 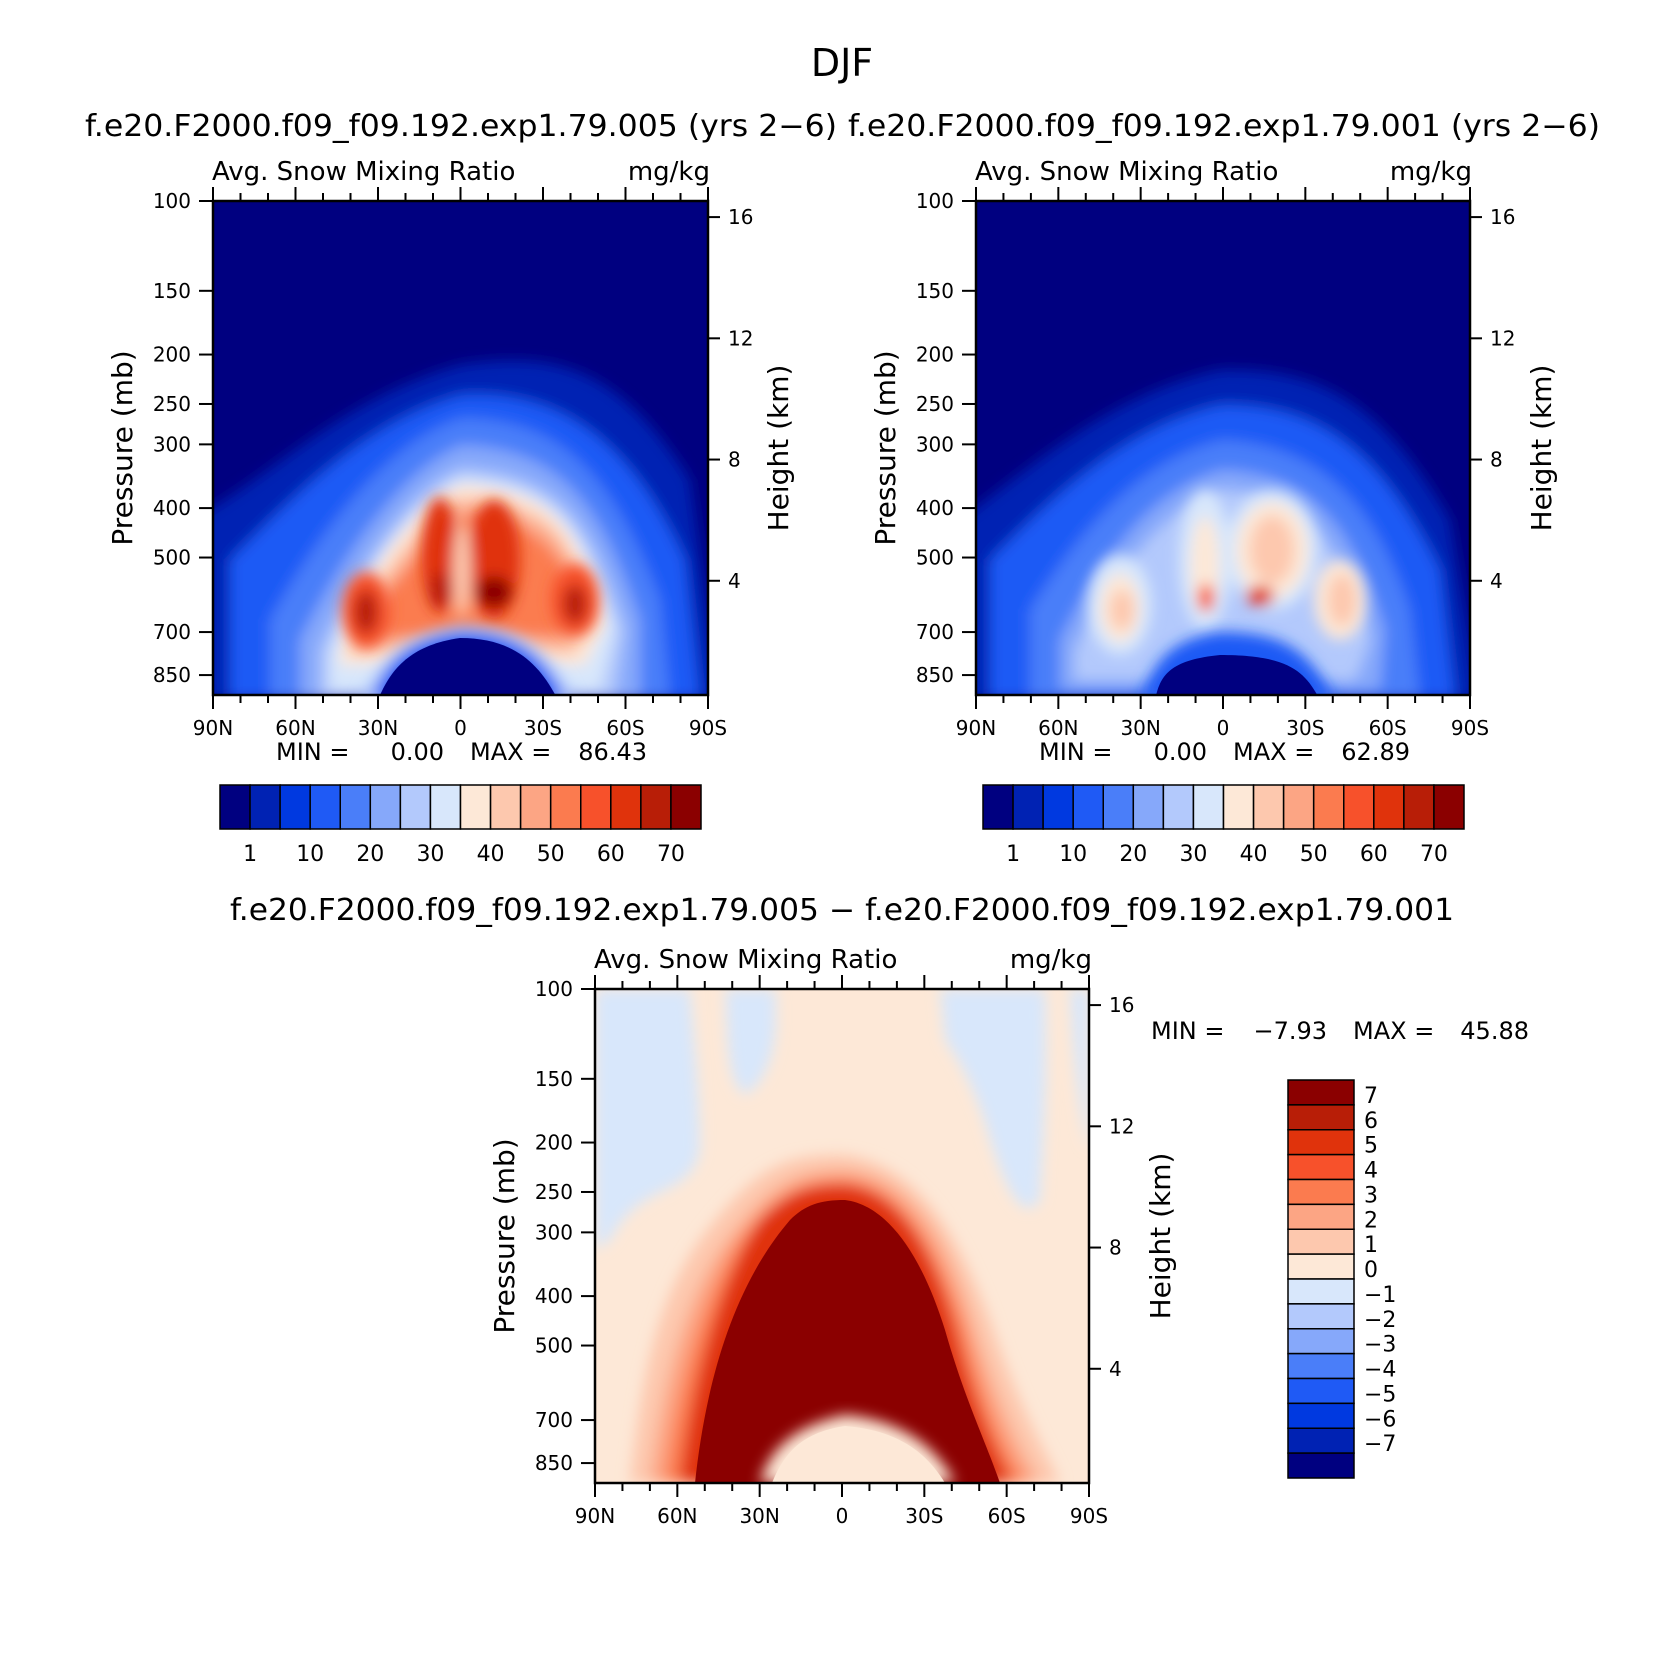 I want to click on lat-tick-label-left: 0, so click(x=460, y=728).